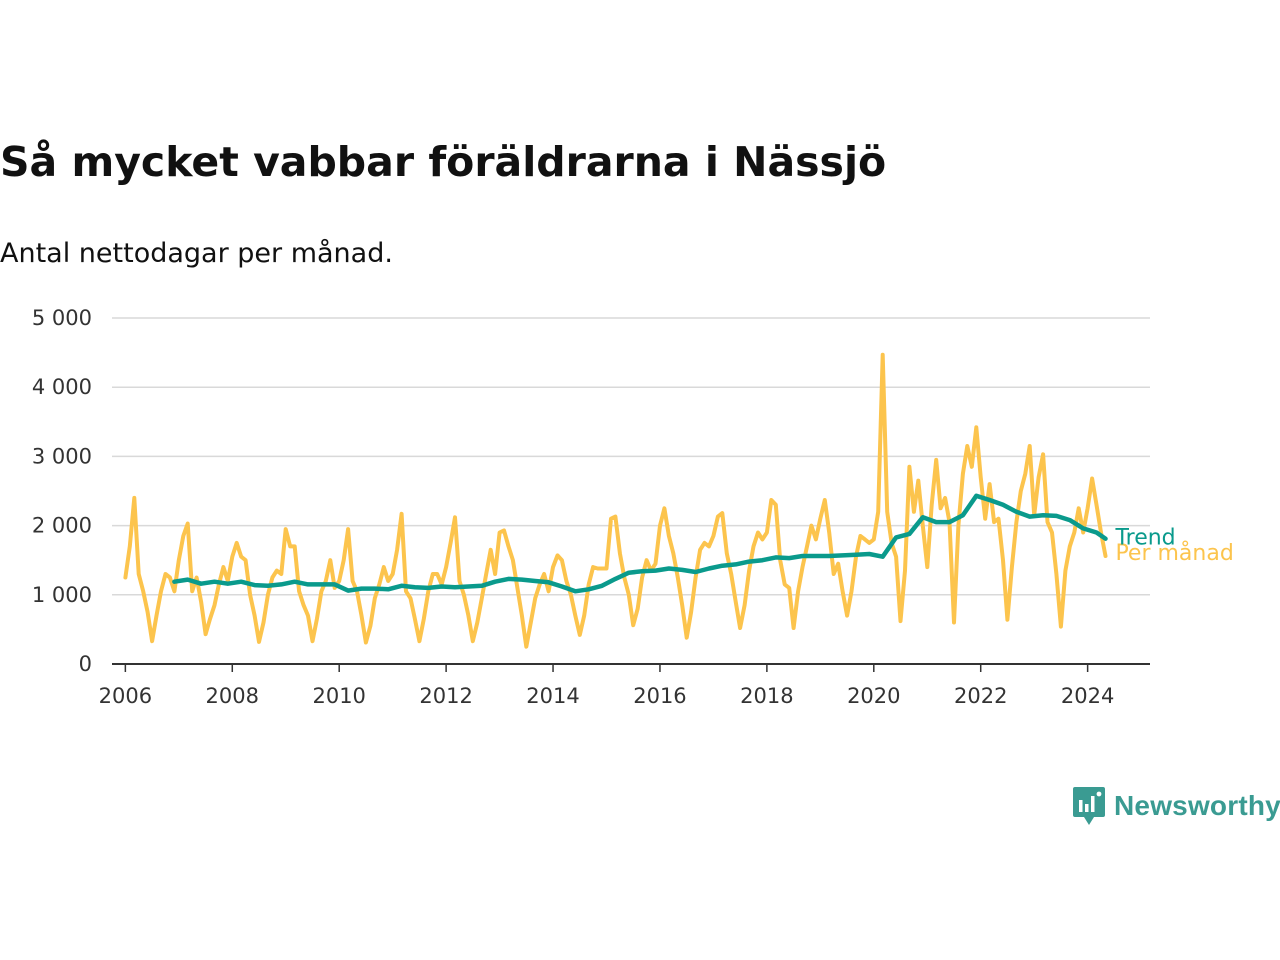 This screenshot has height=960, width=1280. Describe the element at coordinates (62, 491) in the screenshot. I see `y-axis-ticks: 0 1 000 2 000 3 000 4 000 5 000` at that location.